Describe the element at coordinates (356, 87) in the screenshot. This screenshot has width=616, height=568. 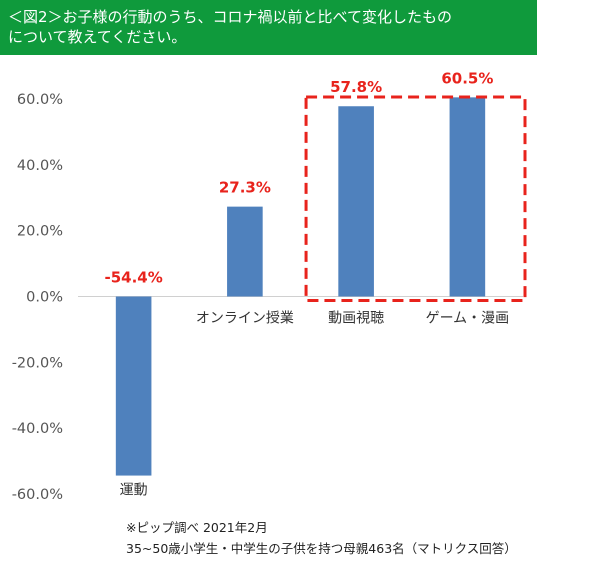
I see `data-label: 57.8%` at that location.